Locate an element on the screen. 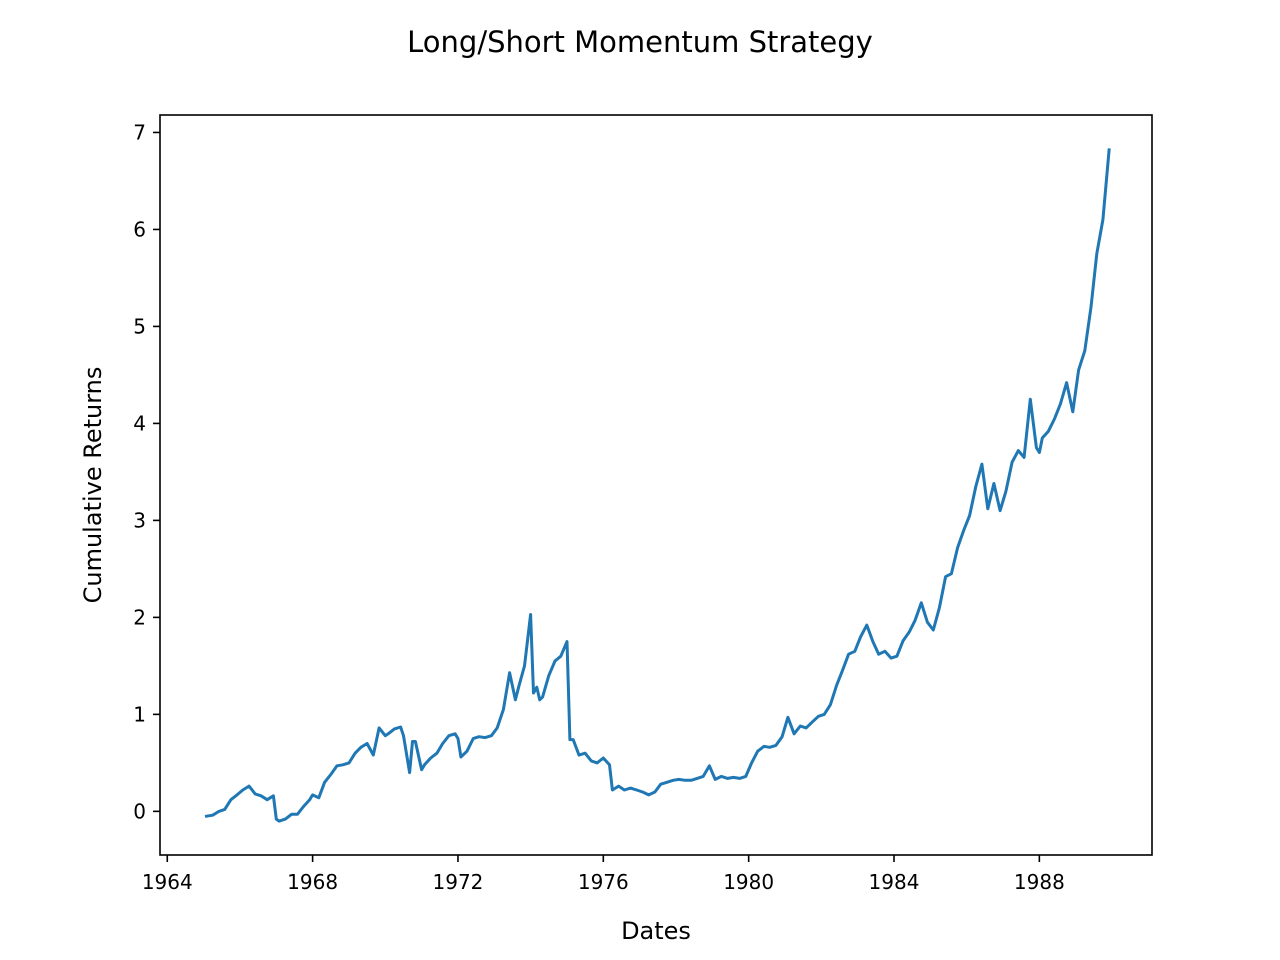 The image size is (1280, 960). x-tick-label: 1968 is located at coordinates (312, 882).